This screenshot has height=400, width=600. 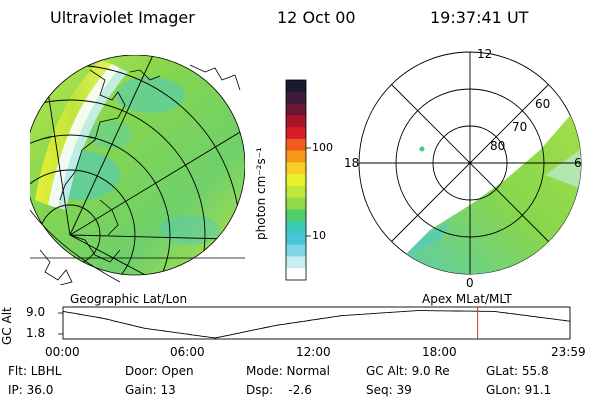 I want to click on polar-label-0: 0, so click(x=470, y=283).